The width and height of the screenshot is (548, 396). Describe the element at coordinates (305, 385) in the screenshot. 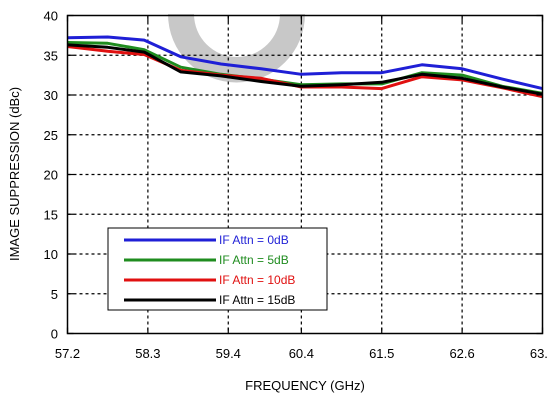

I see `x-axis-title: FREQUENCY (GHz)` at that location.